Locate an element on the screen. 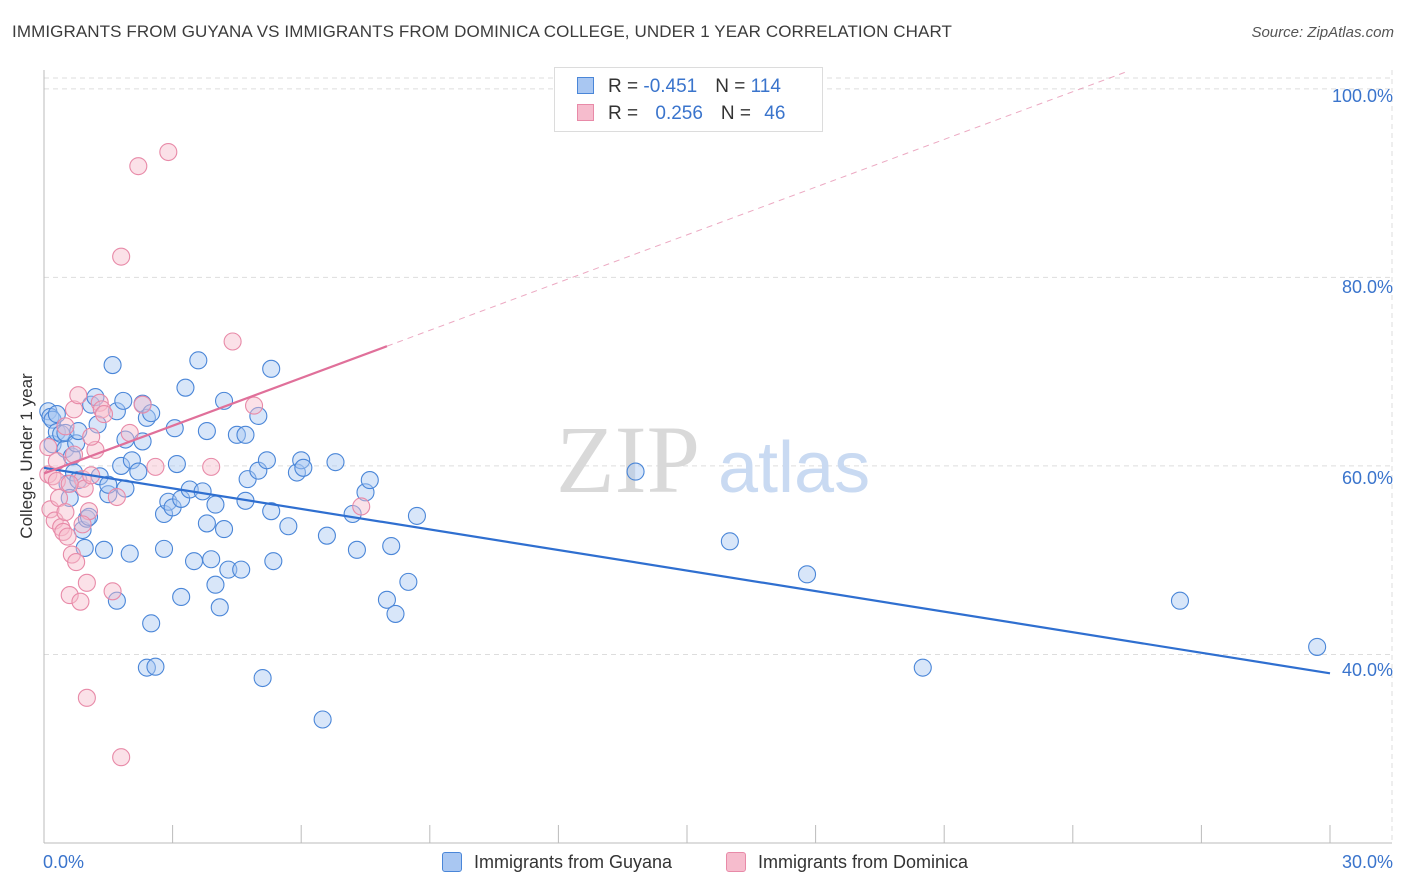  bottom-legend-guyana: Immigrants from Guyana is located at coordinates (557, 862).